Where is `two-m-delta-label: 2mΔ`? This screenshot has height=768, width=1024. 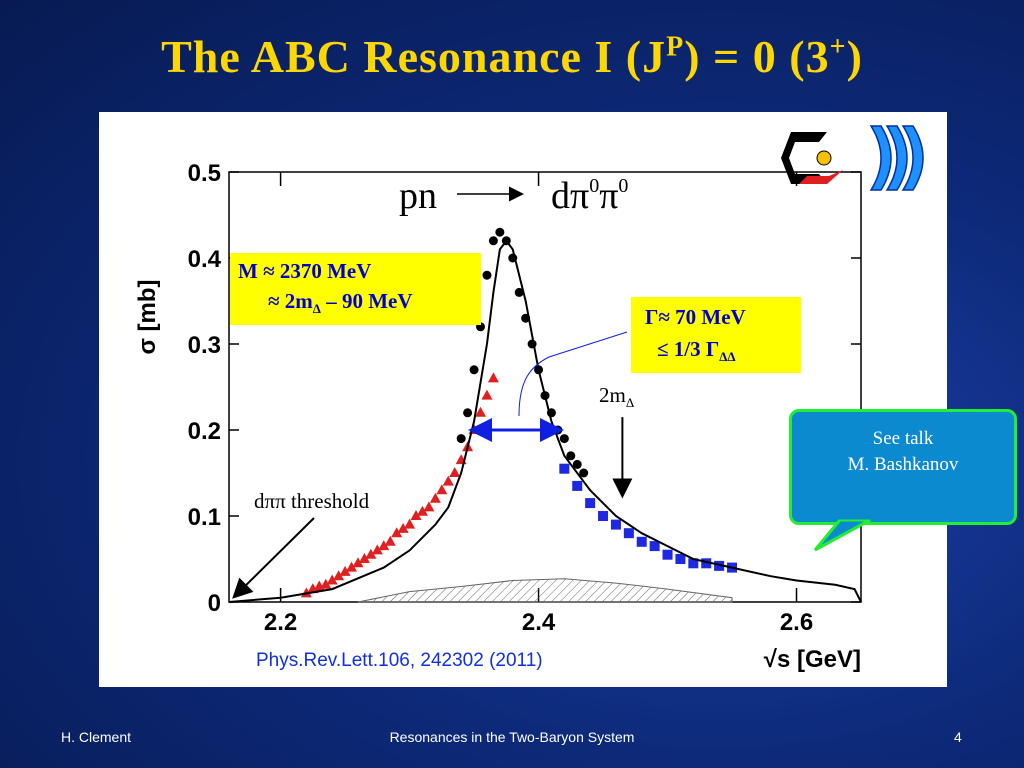 two-m-delta-label: 2mΔ is located at coordinates (616, 396).